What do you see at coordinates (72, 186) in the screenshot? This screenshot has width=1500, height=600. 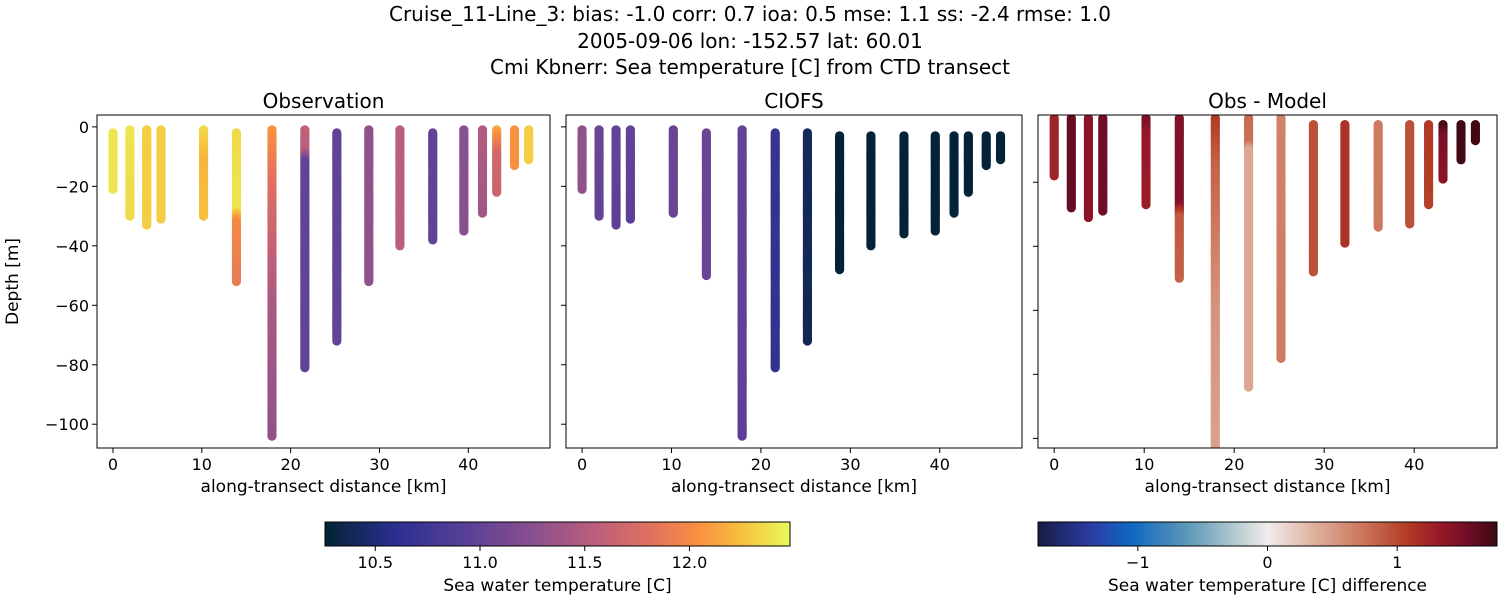 I see `y-tick-label: −20` at bounding box center [72, 186].